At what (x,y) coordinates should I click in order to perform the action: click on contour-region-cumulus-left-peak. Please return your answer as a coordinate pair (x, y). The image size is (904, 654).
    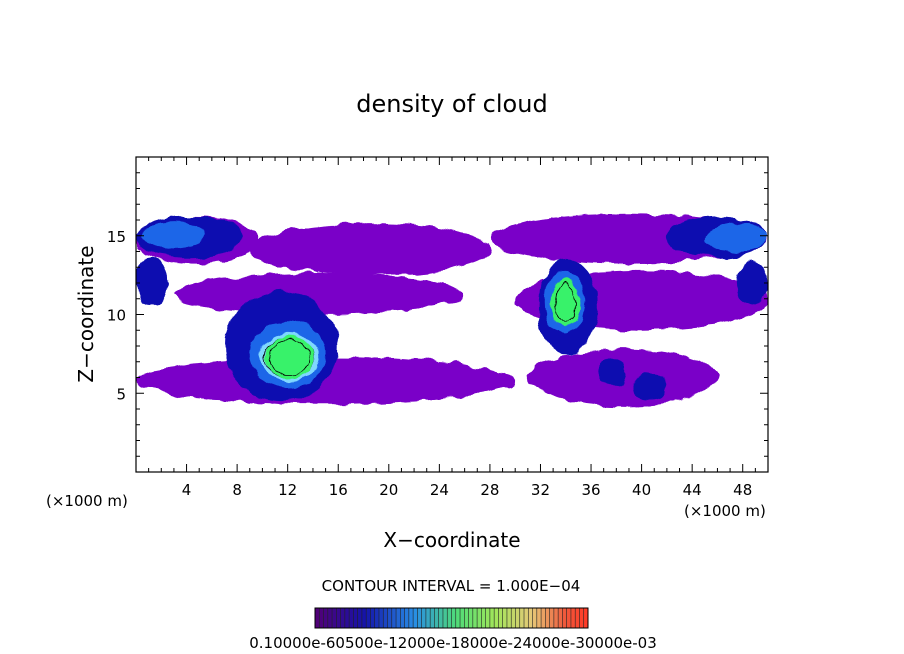
    Looking at the image, I should click on (290, 357).